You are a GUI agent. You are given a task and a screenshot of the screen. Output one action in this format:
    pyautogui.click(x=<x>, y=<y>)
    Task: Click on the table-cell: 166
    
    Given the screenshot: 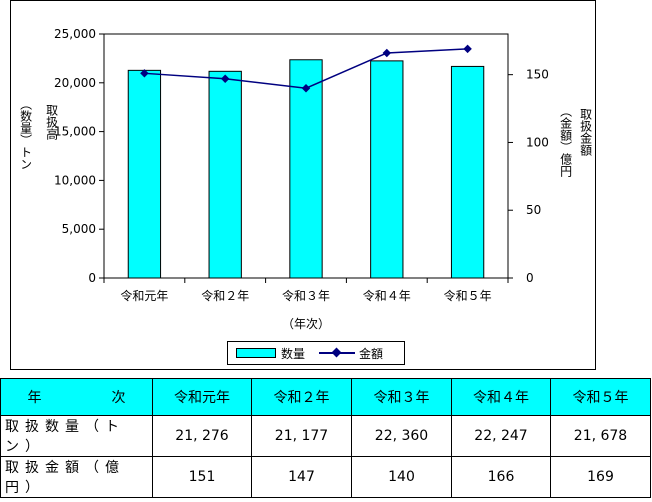 What is the action you would take?
    pyautogui.click(x=501, y=477)
    